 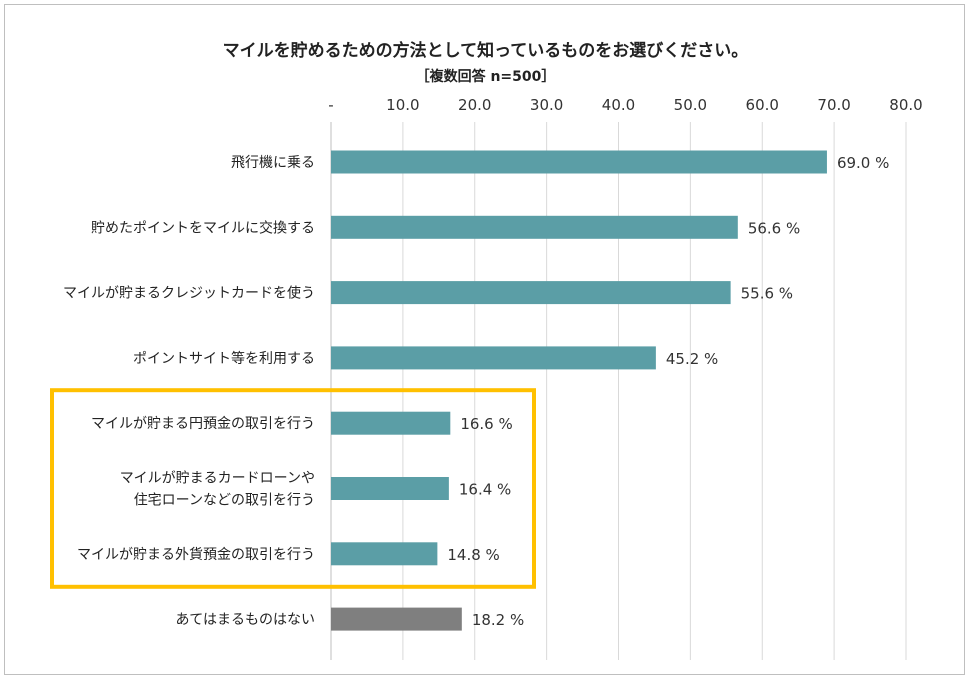 I want to click on x-tick-label: 30.0, so click(x=546, y=105).